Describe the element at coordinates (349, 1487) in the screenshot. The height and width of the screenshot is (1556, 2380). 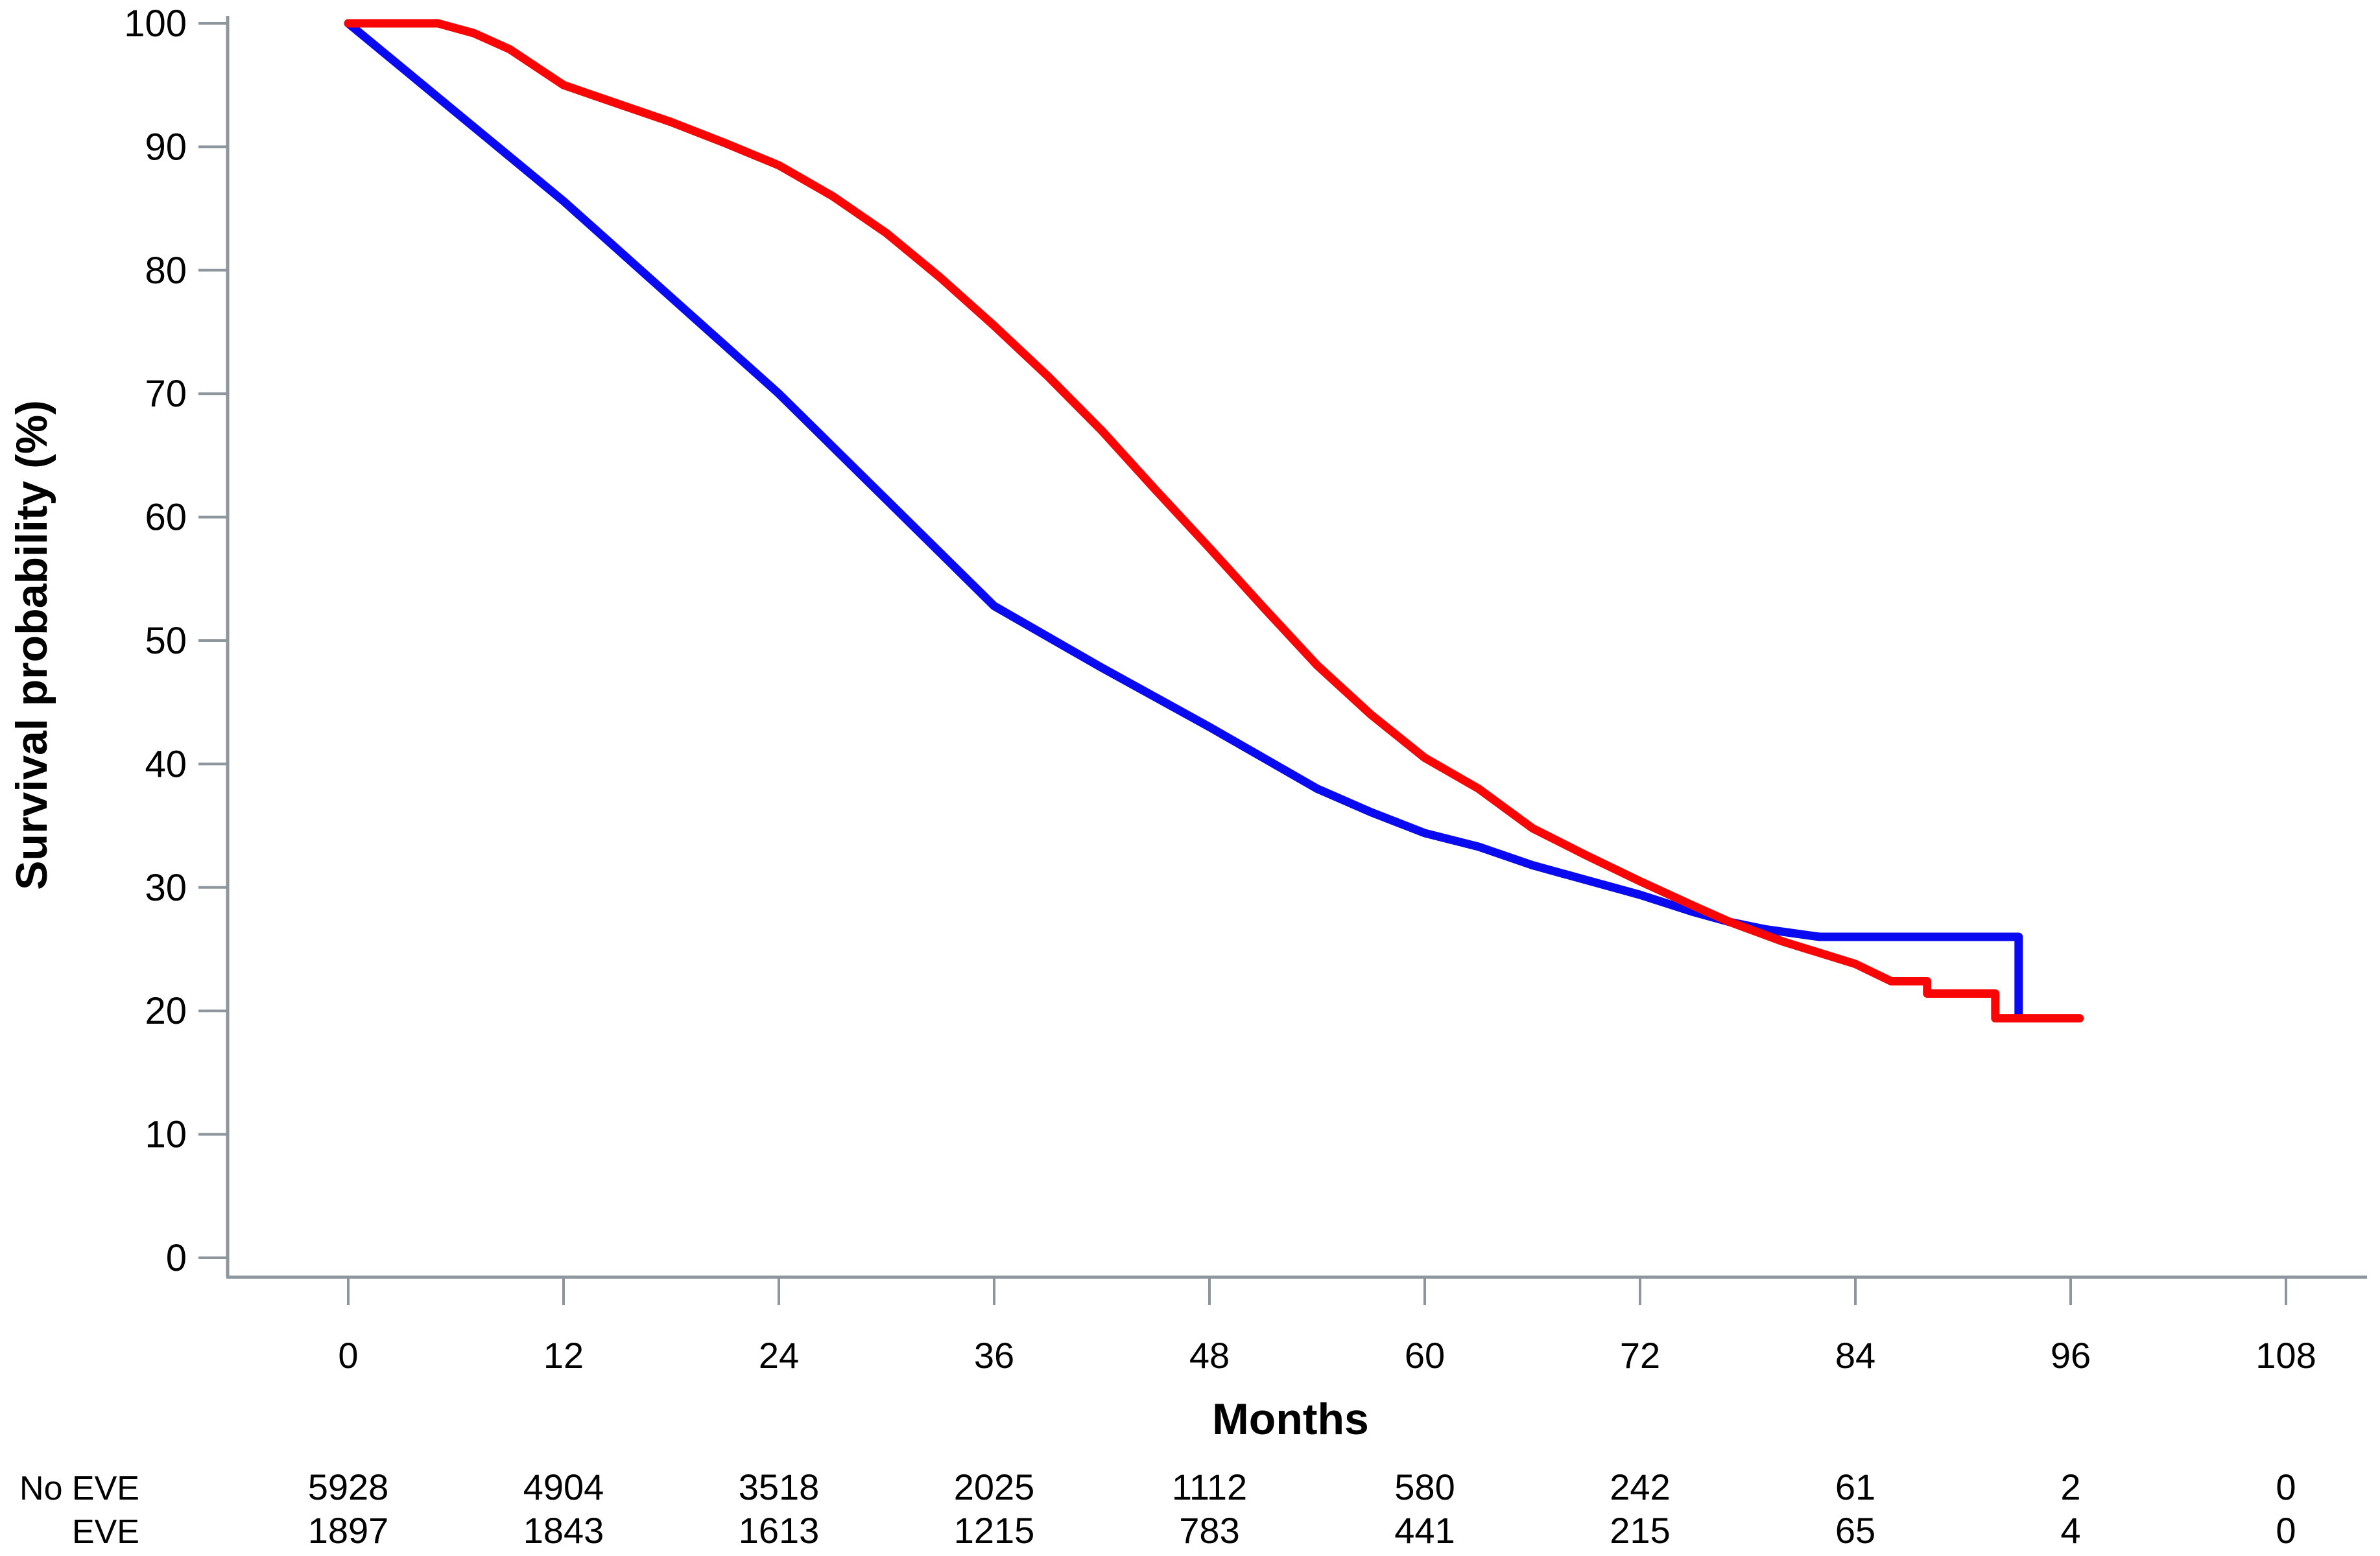
I see `risk-count: 5928` at that location.